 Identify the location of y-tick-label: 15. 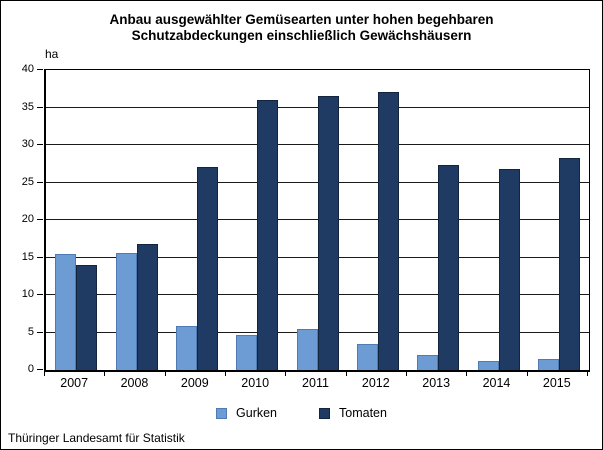
(27, 256).